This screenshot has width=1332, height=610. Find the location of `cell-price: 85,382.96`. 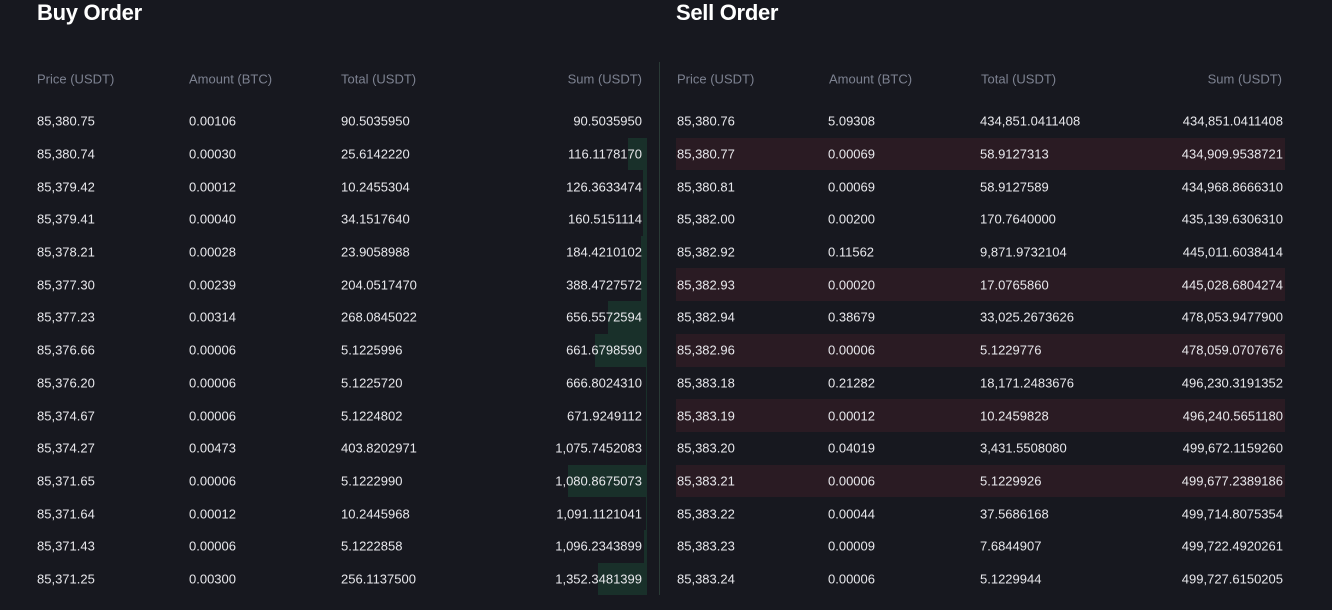

cell-price: 85,382.96 is located at coordinates (706, 350).